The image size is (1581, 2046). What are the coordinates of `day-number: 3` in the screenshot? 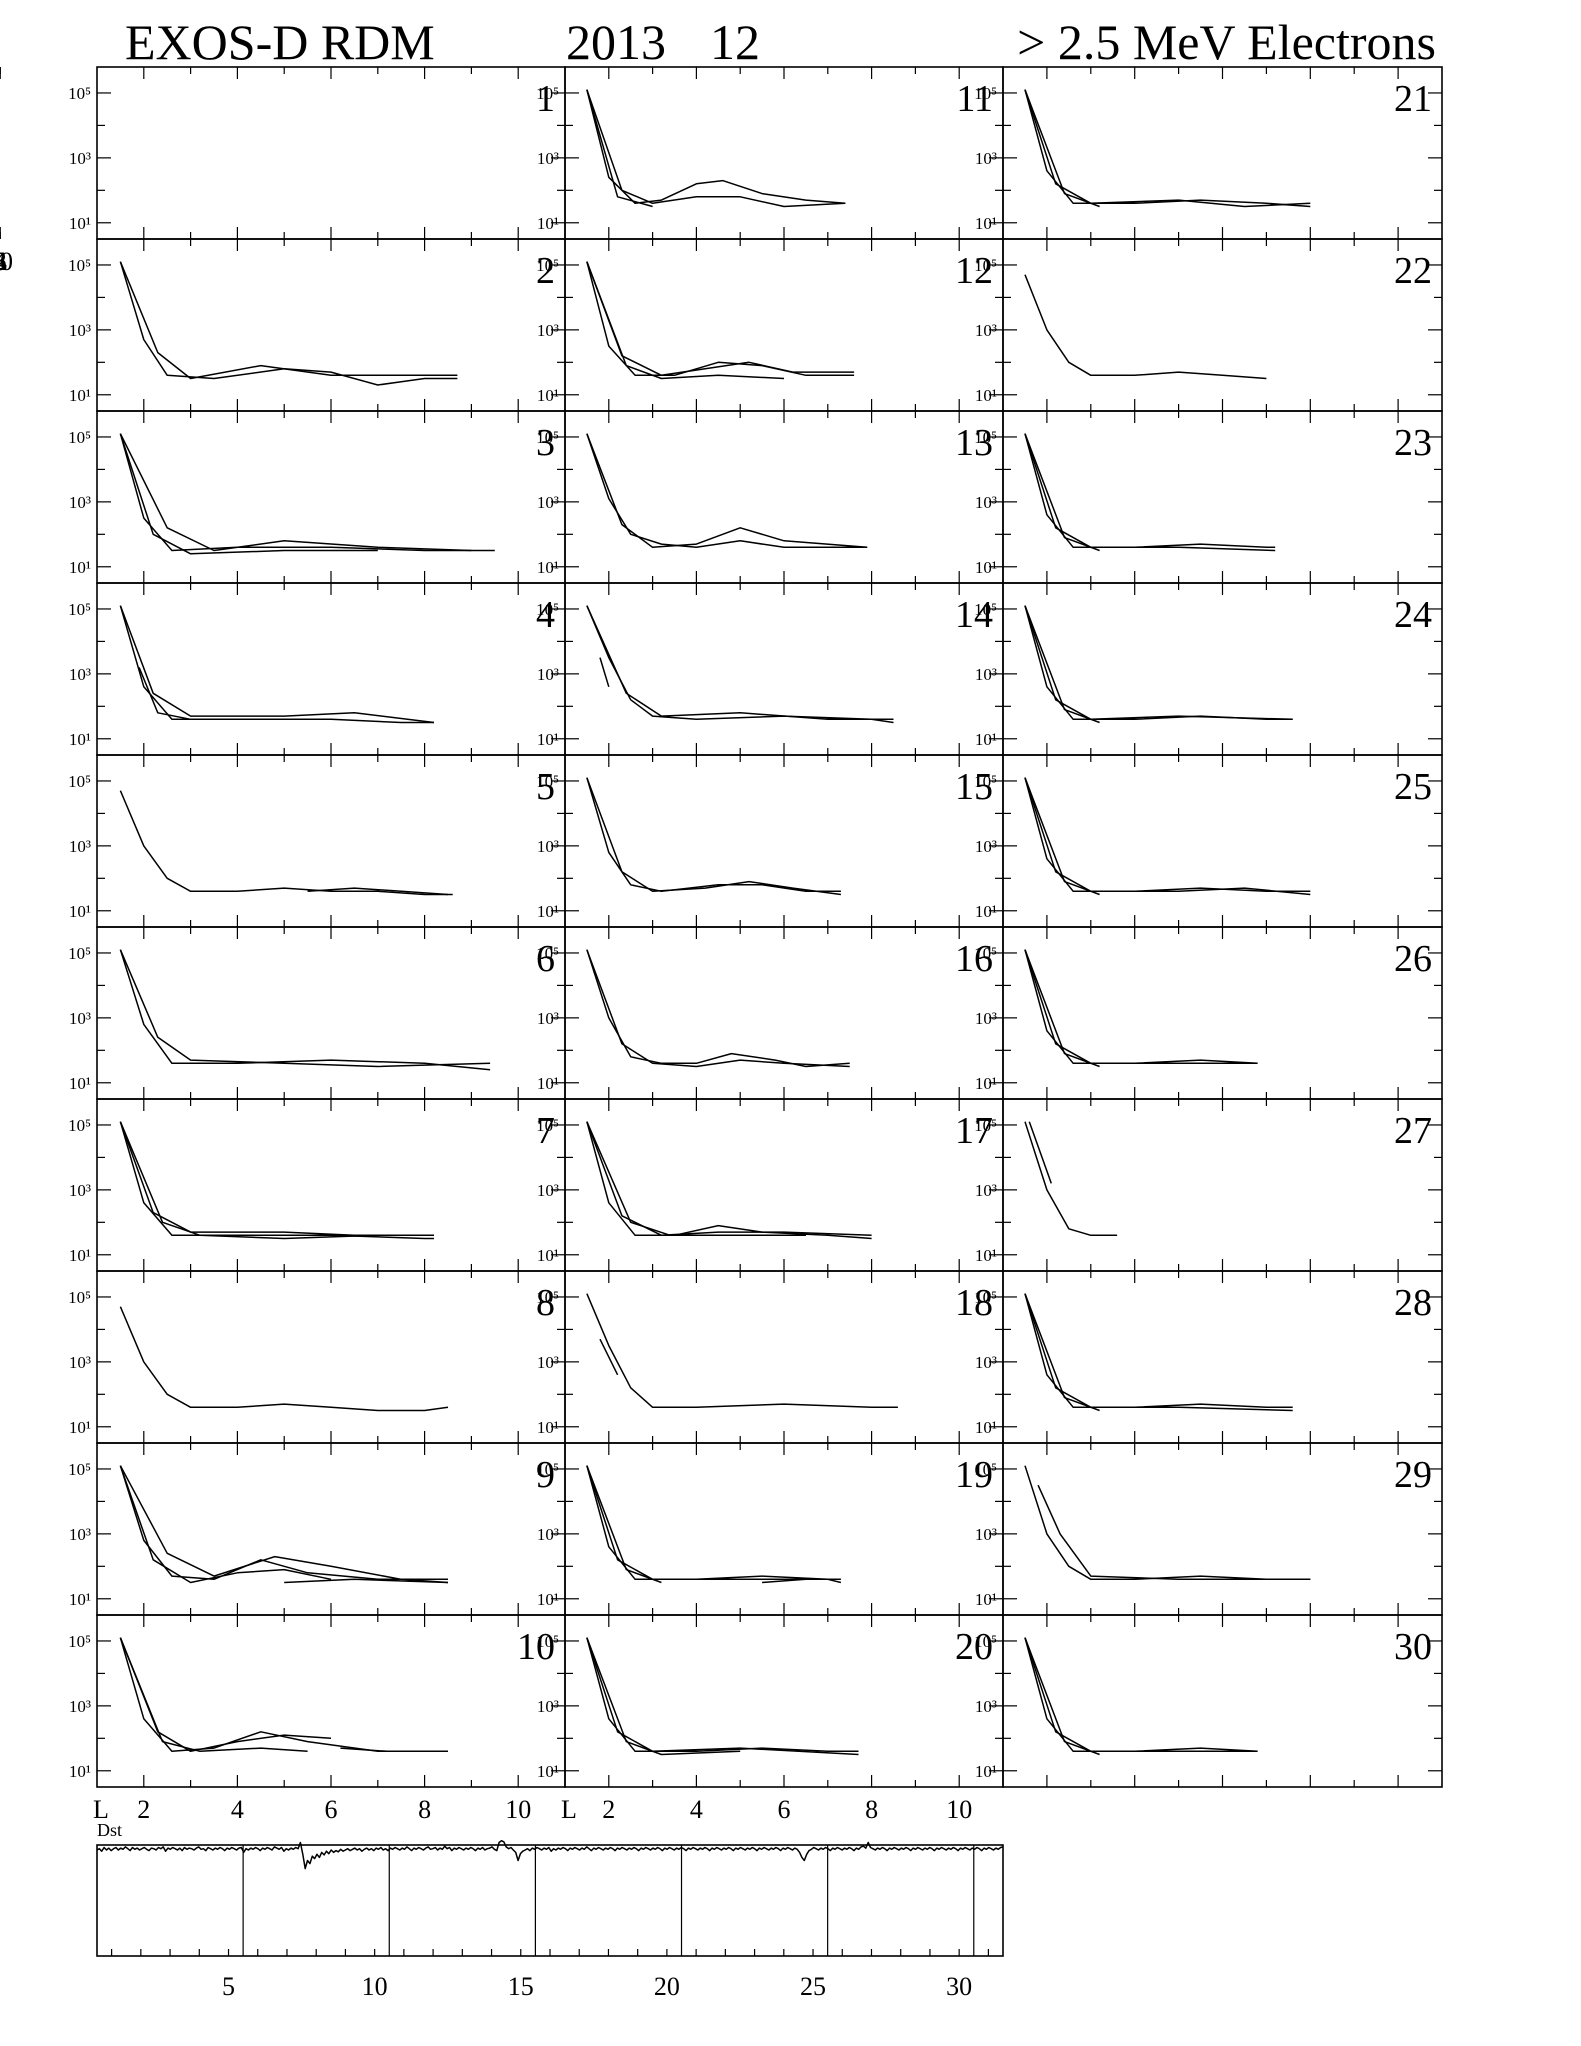 It's located at (545, 443).